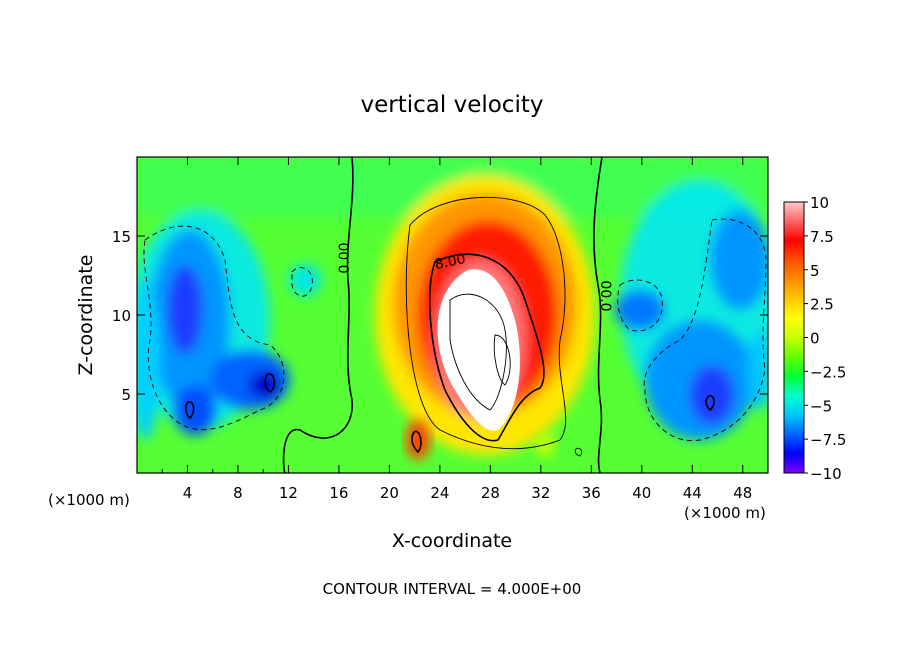 This screenshot has width=904, height=654. What do you see at coordinates (828, 372) in the screenshot?
I see `colorbar-label: −2.5` at bounding box center [828, 372].